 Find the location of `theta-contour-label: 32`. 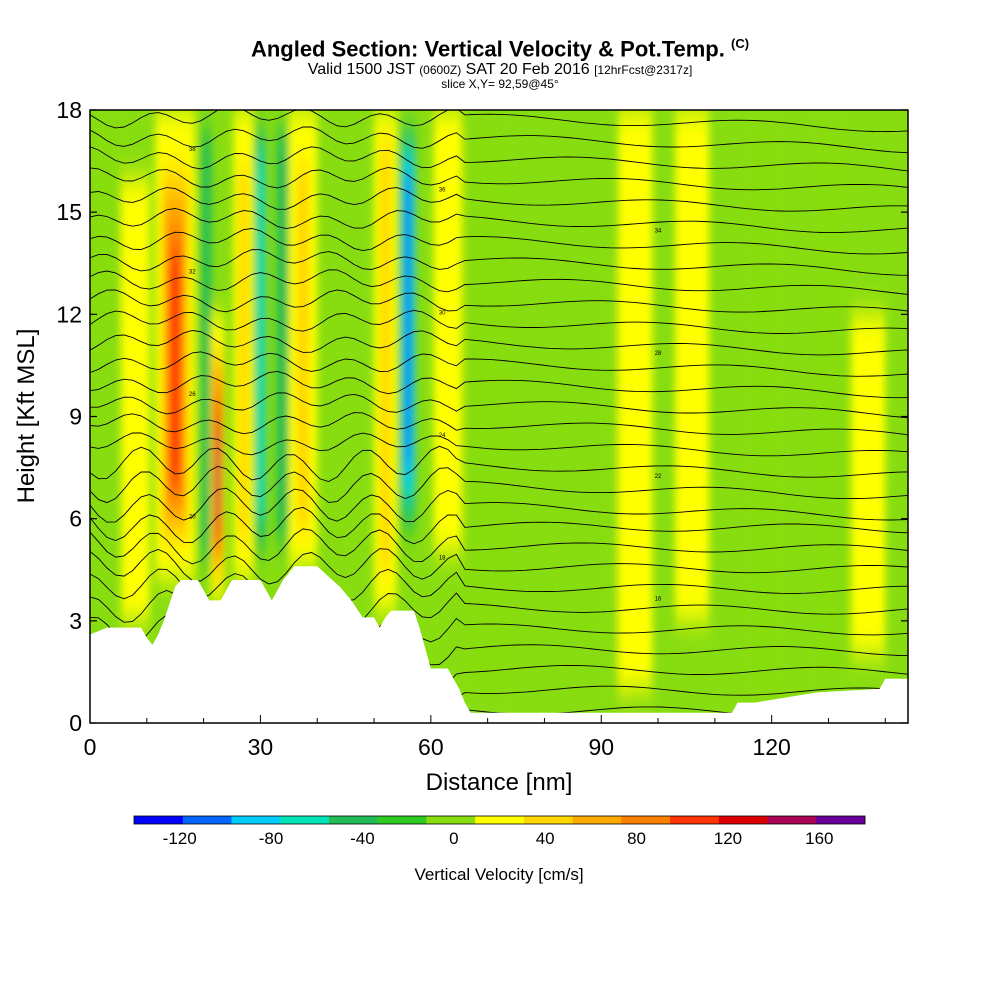

theta-contour-label: 32 is located at coordinates (192, 272).